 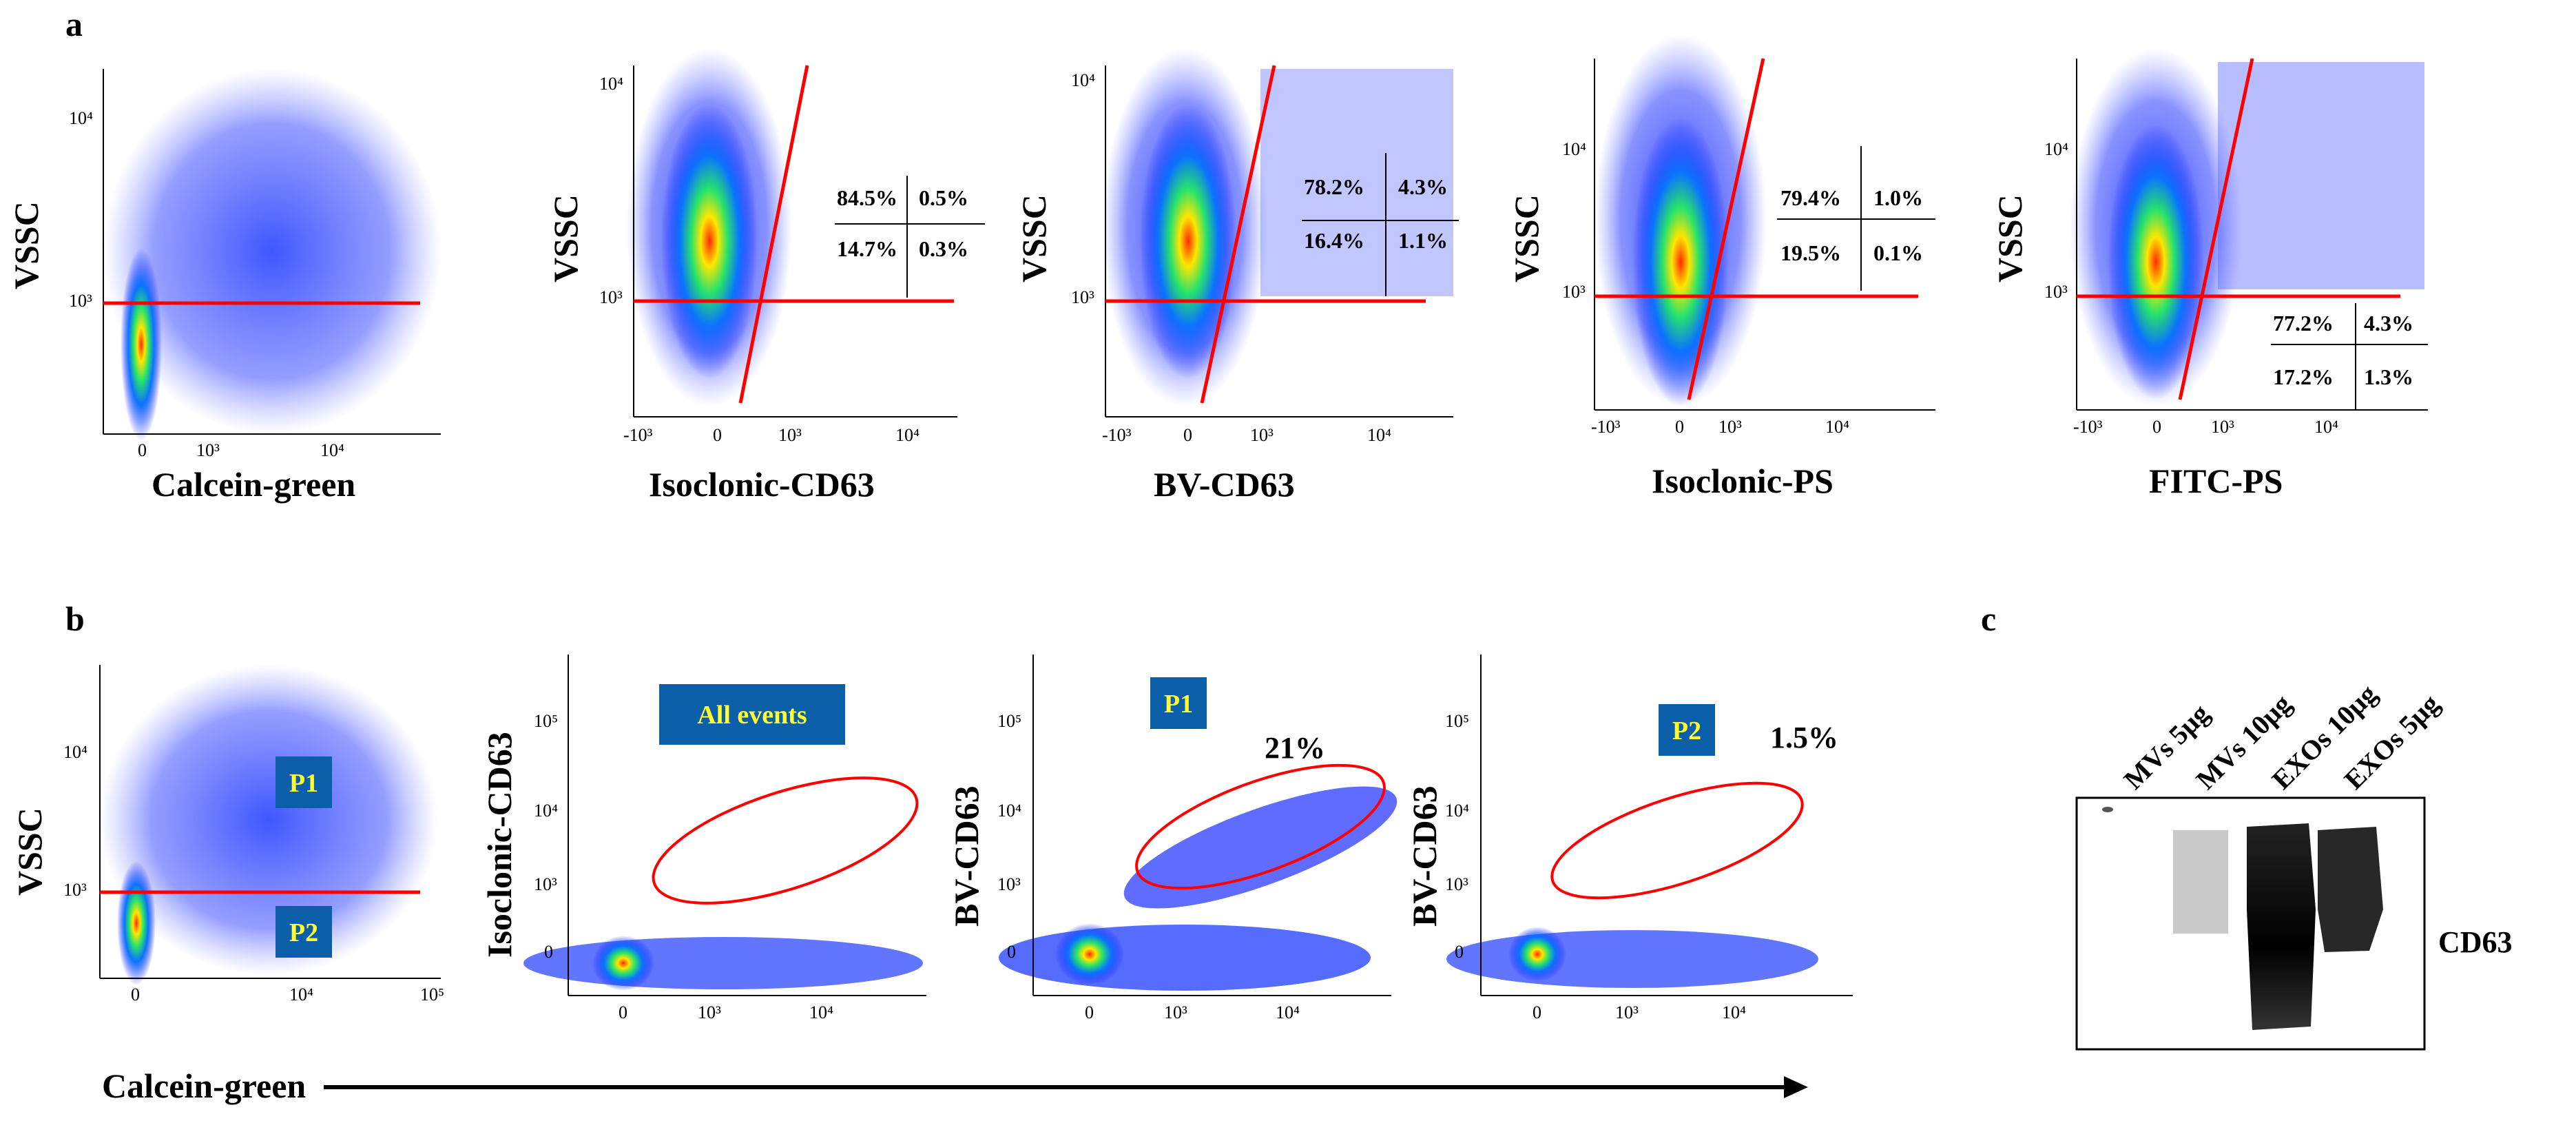 What do you see at coordinates (2303, 376) in the screenshot?
I see `quadrant-value: 17.2%` at bounding box center [2303, 376].